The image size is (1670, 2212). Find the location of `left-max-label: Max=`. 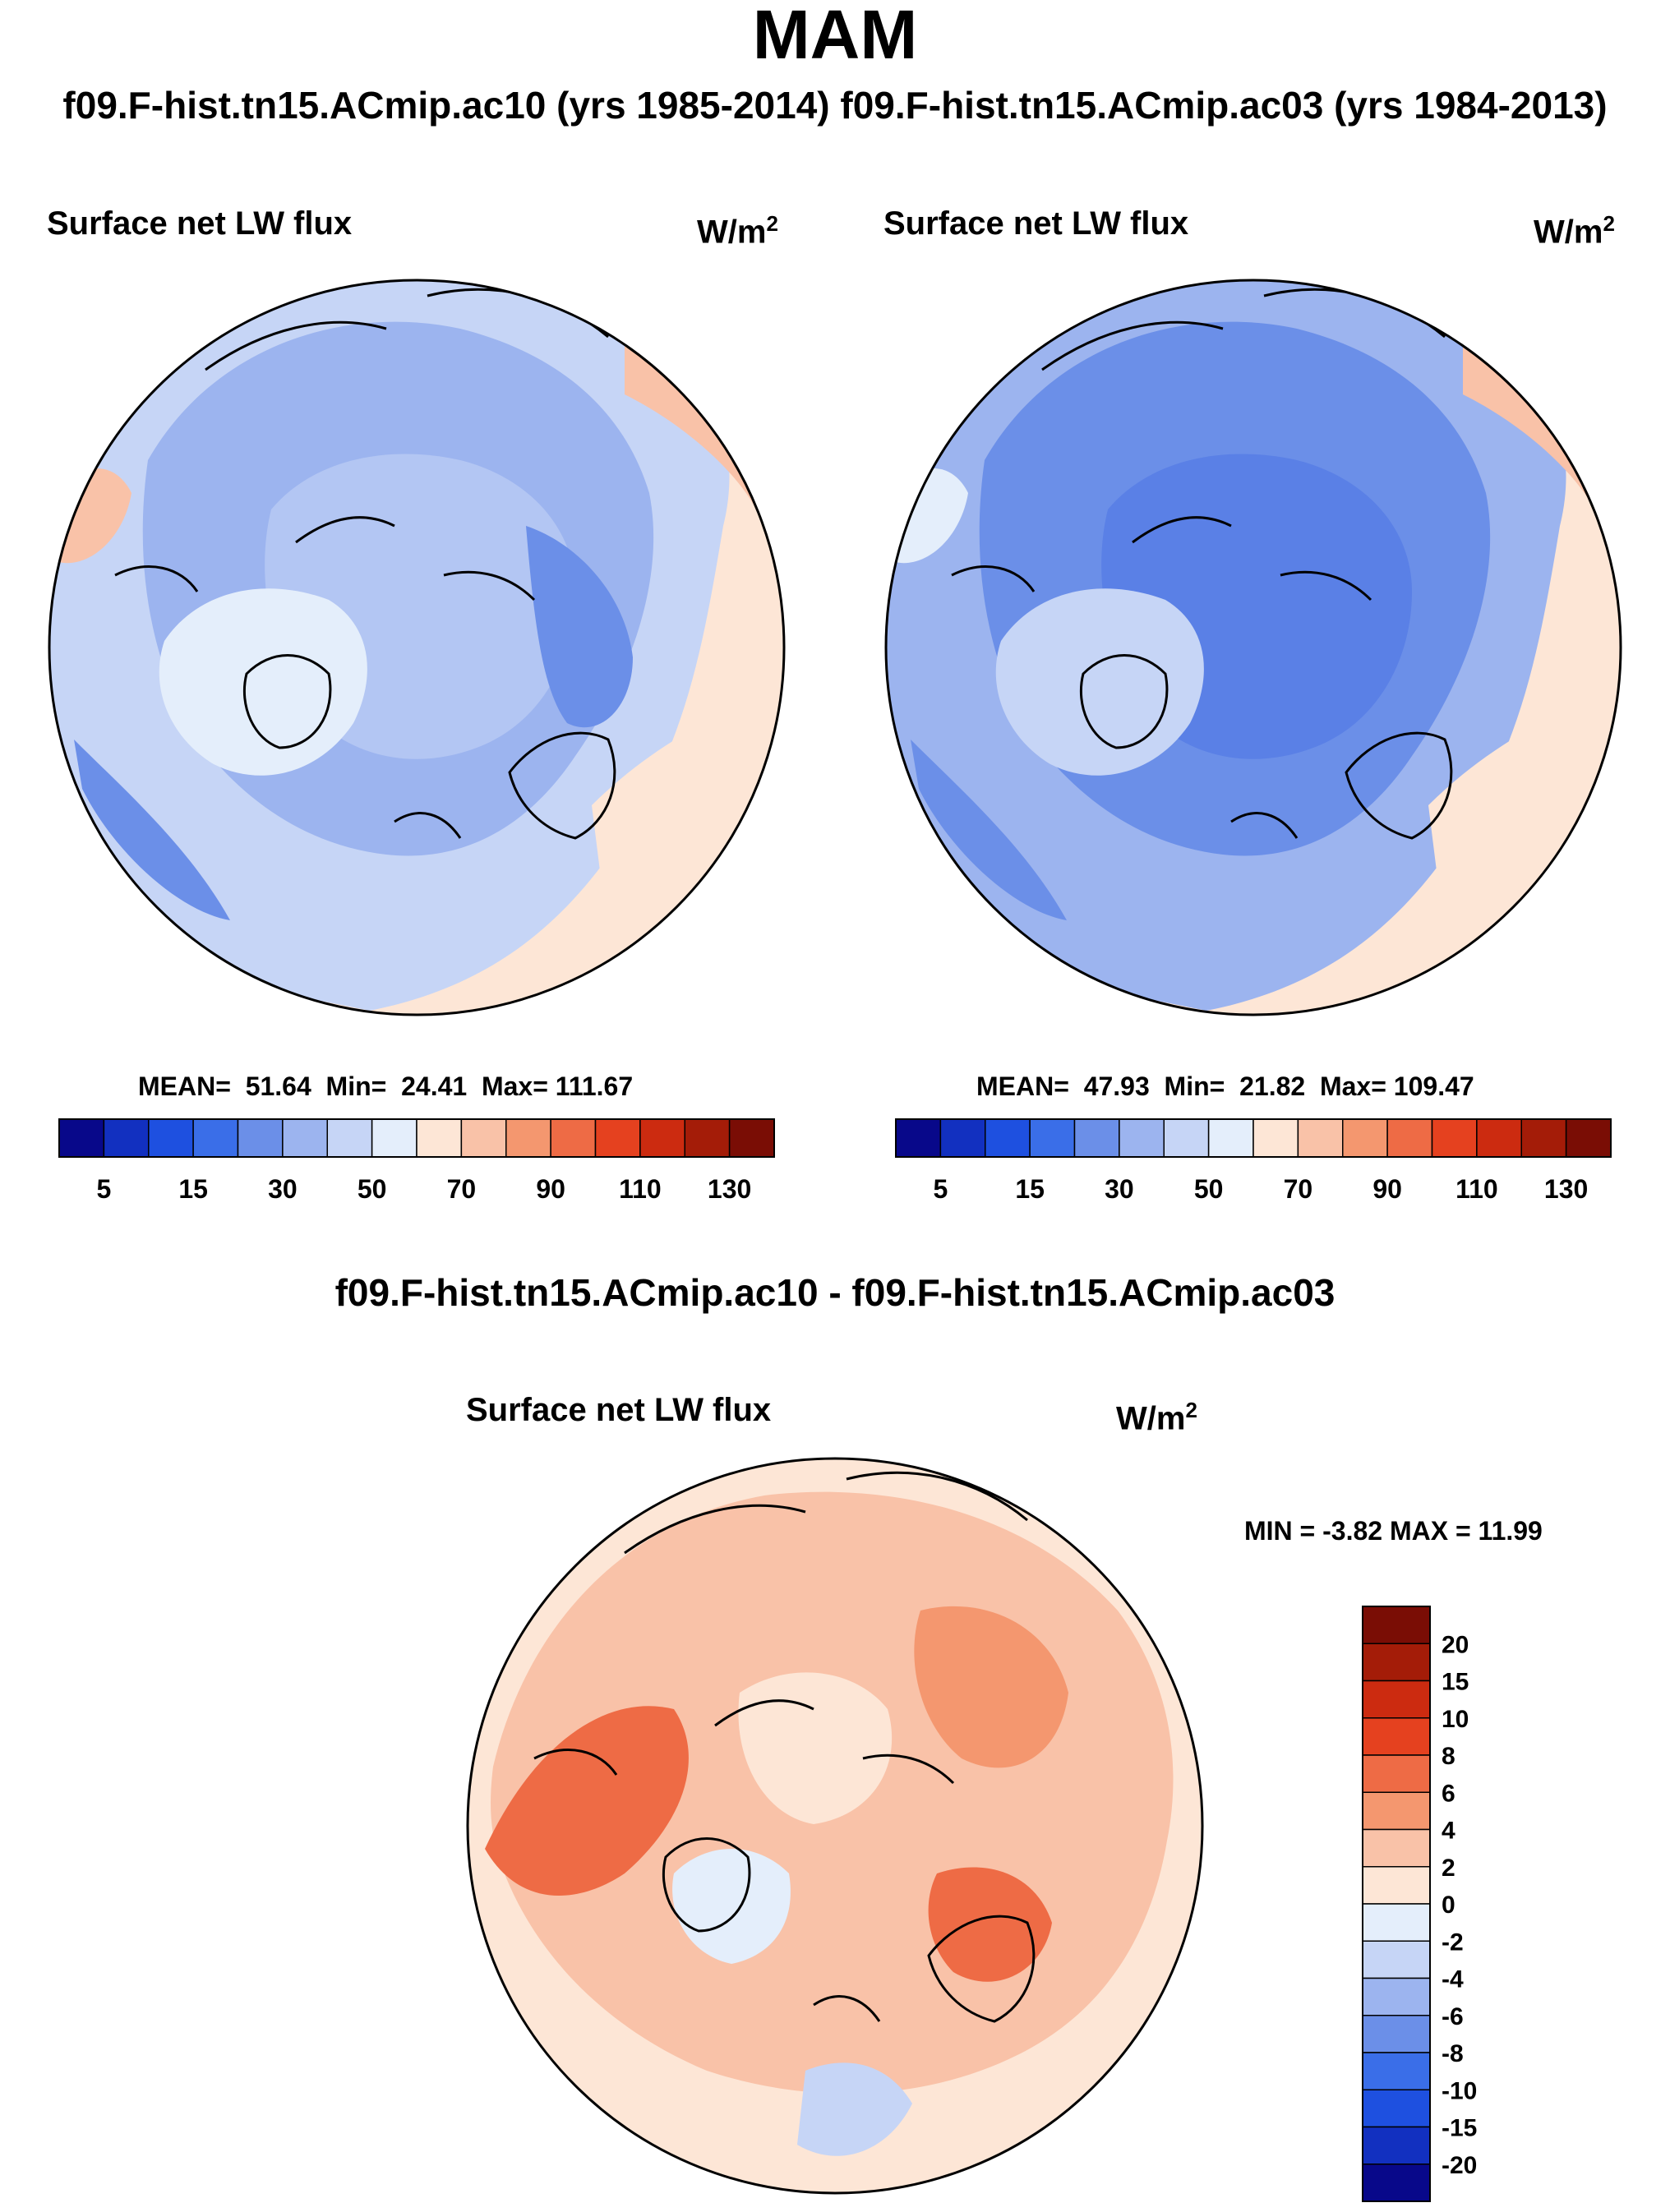

left-max-label: Max= is located at coordinates (514, 1086).